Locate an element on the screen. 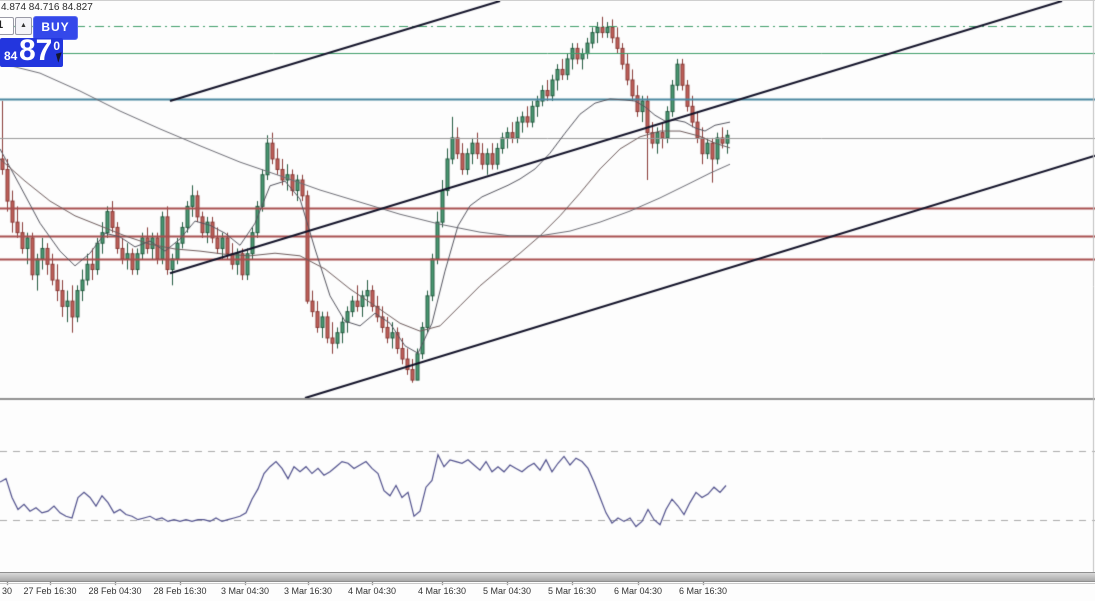 Image resolution: width=1095 pixels, height=601 pixels. up-arrow-icon: ▲ is located at coordinates (23, 25).